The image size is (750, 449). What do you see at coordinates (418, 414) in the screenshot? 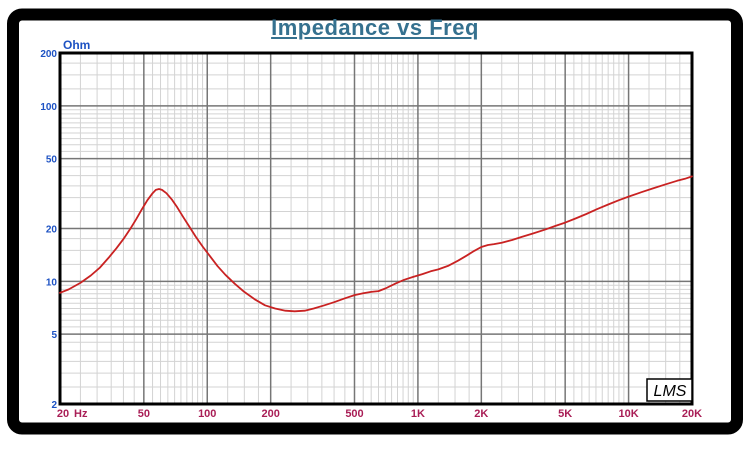
I see `x-tick-label: 1K` at bounding box center [418, 414].